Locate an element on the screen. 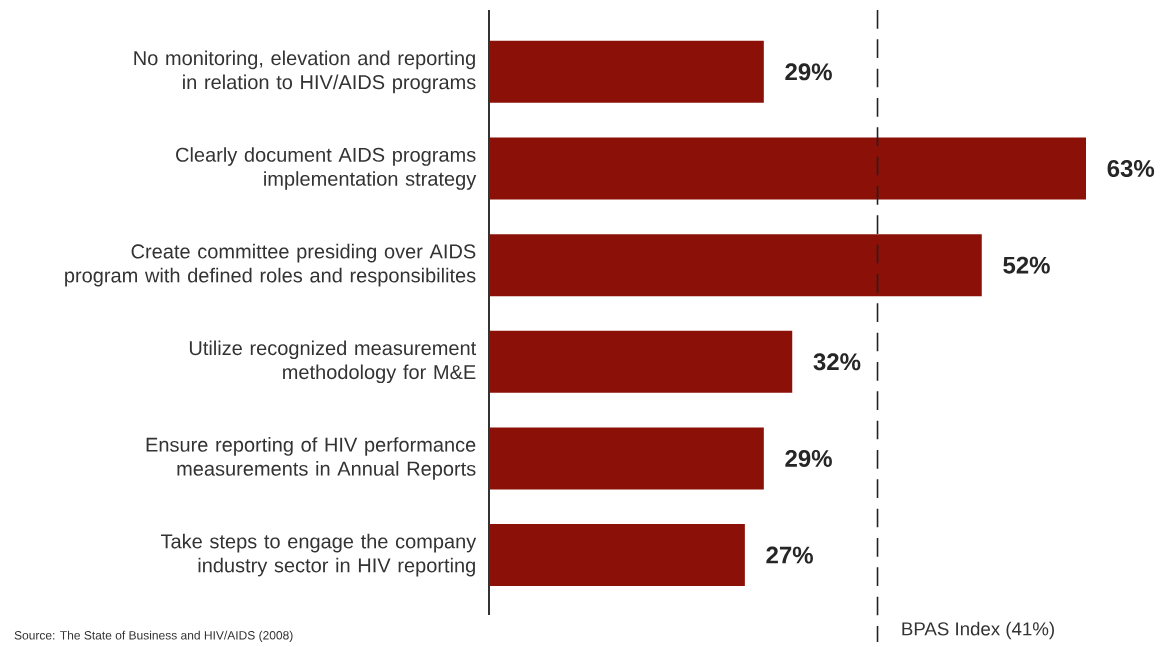 The width and height of the screenshot is (1168, 647). y-tick-label: Utilize recognized measurement methodology for M&E is located at coordinates (333, 362).